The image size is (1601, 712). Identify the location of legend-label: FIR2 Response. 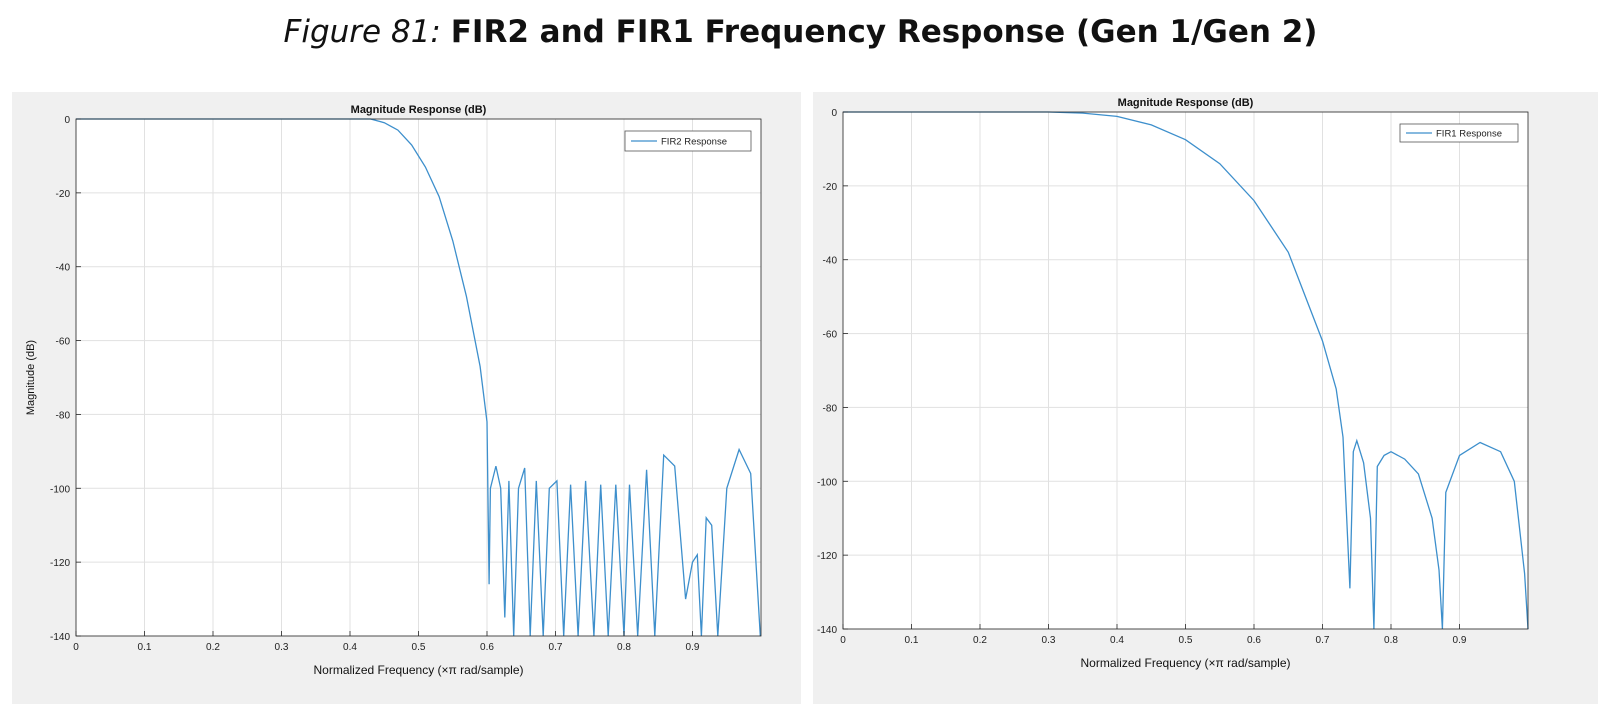
(694, 142).